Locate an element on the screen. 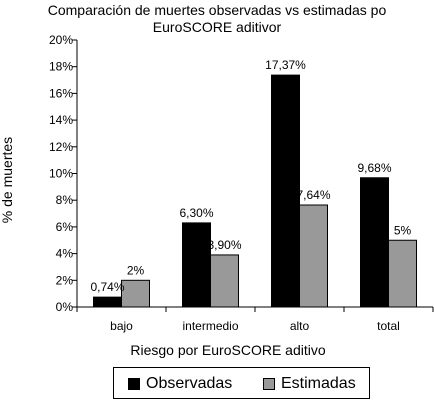 This screenshot has height=403, width=434. y-tick-label: 2% is located at coordinates (65, 280).